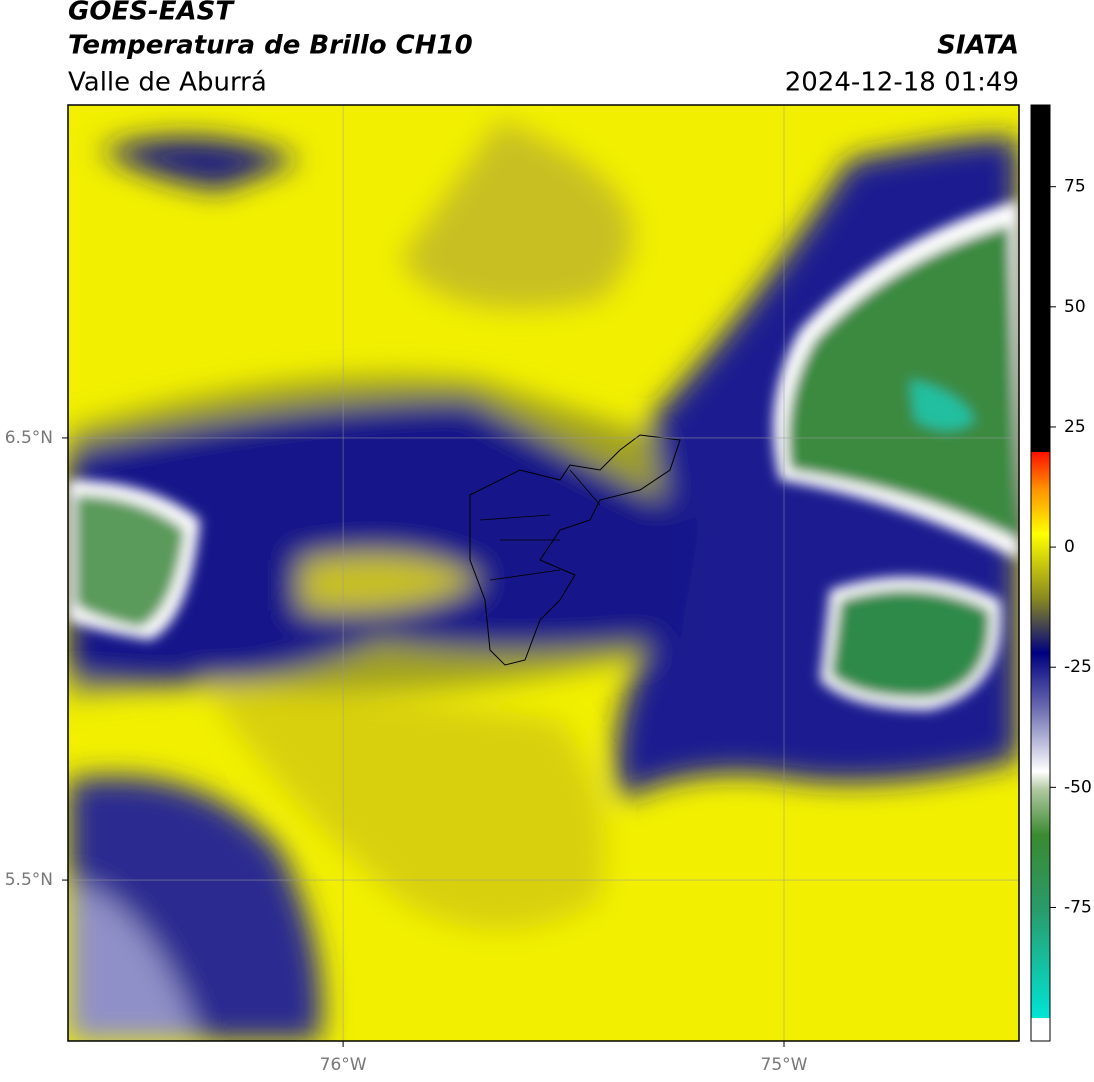 The width and height of the screenshot is (1094, 1082). What do you see at coordinates (29, 438) in the screenshot?
I see `lat-tick-label: 6.5°N` at bounding box center [29, 438].